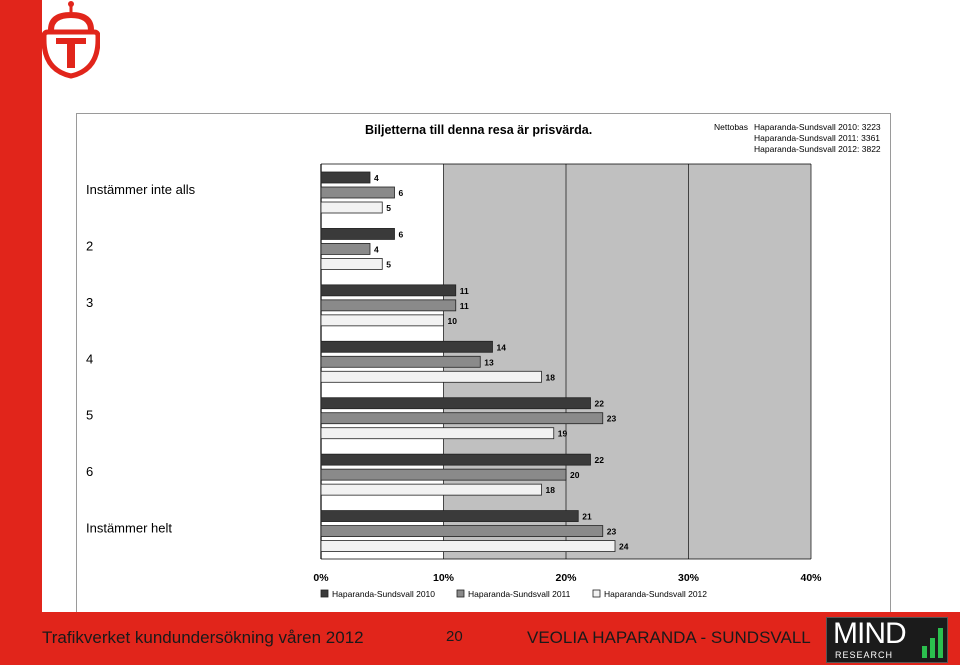 The width and height of the screenshot is (960, 665). Describe the element at coordinates (141, 189) in the screenshot. I see `category-label: Instämmer inte alls` at that location.